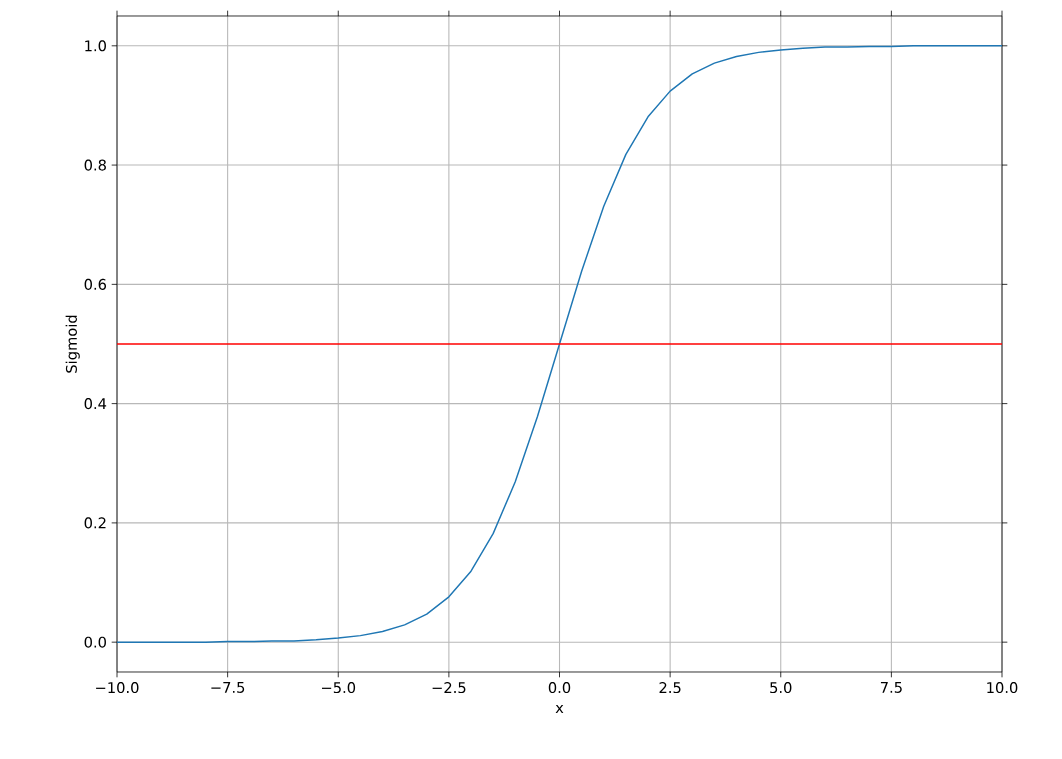 This screenshot has width=1062, height=759. I want to click on y-tick-label: 1.0, so click(95, 46).